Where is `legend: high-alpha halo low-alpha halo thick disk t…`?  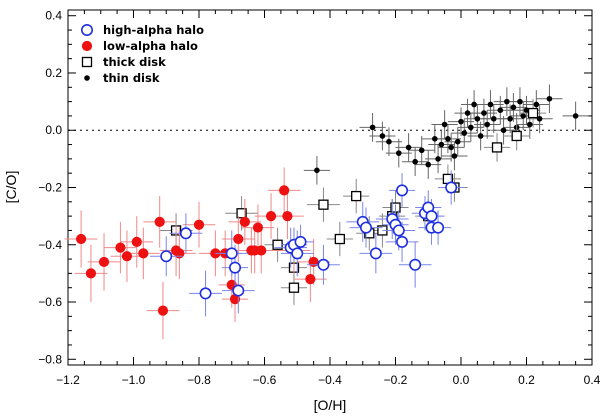 legend: high-alpha halo low-alpha halo thick disk t… is located at coordinates (142, 54).